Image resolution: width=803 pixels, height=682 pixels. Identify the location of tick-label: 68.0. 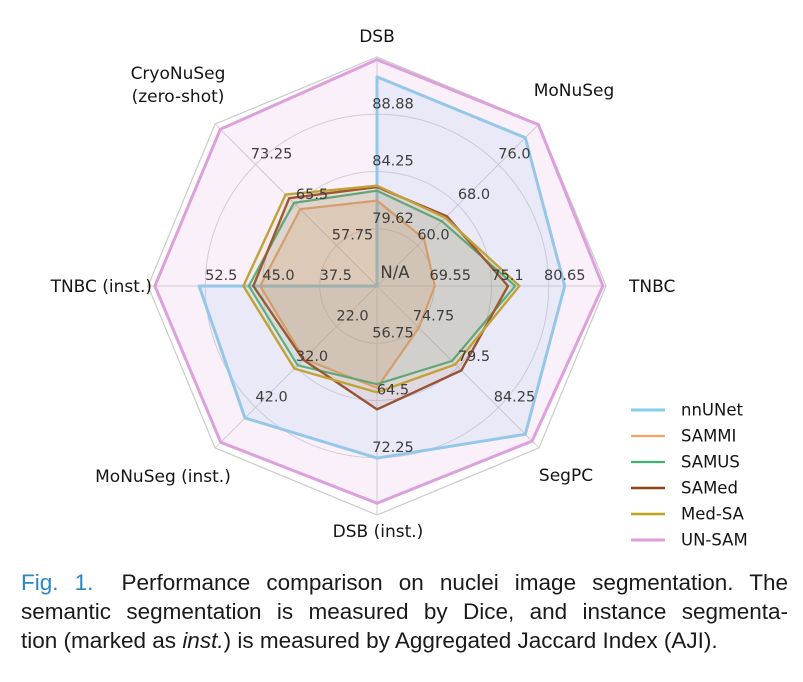
(474, 195).